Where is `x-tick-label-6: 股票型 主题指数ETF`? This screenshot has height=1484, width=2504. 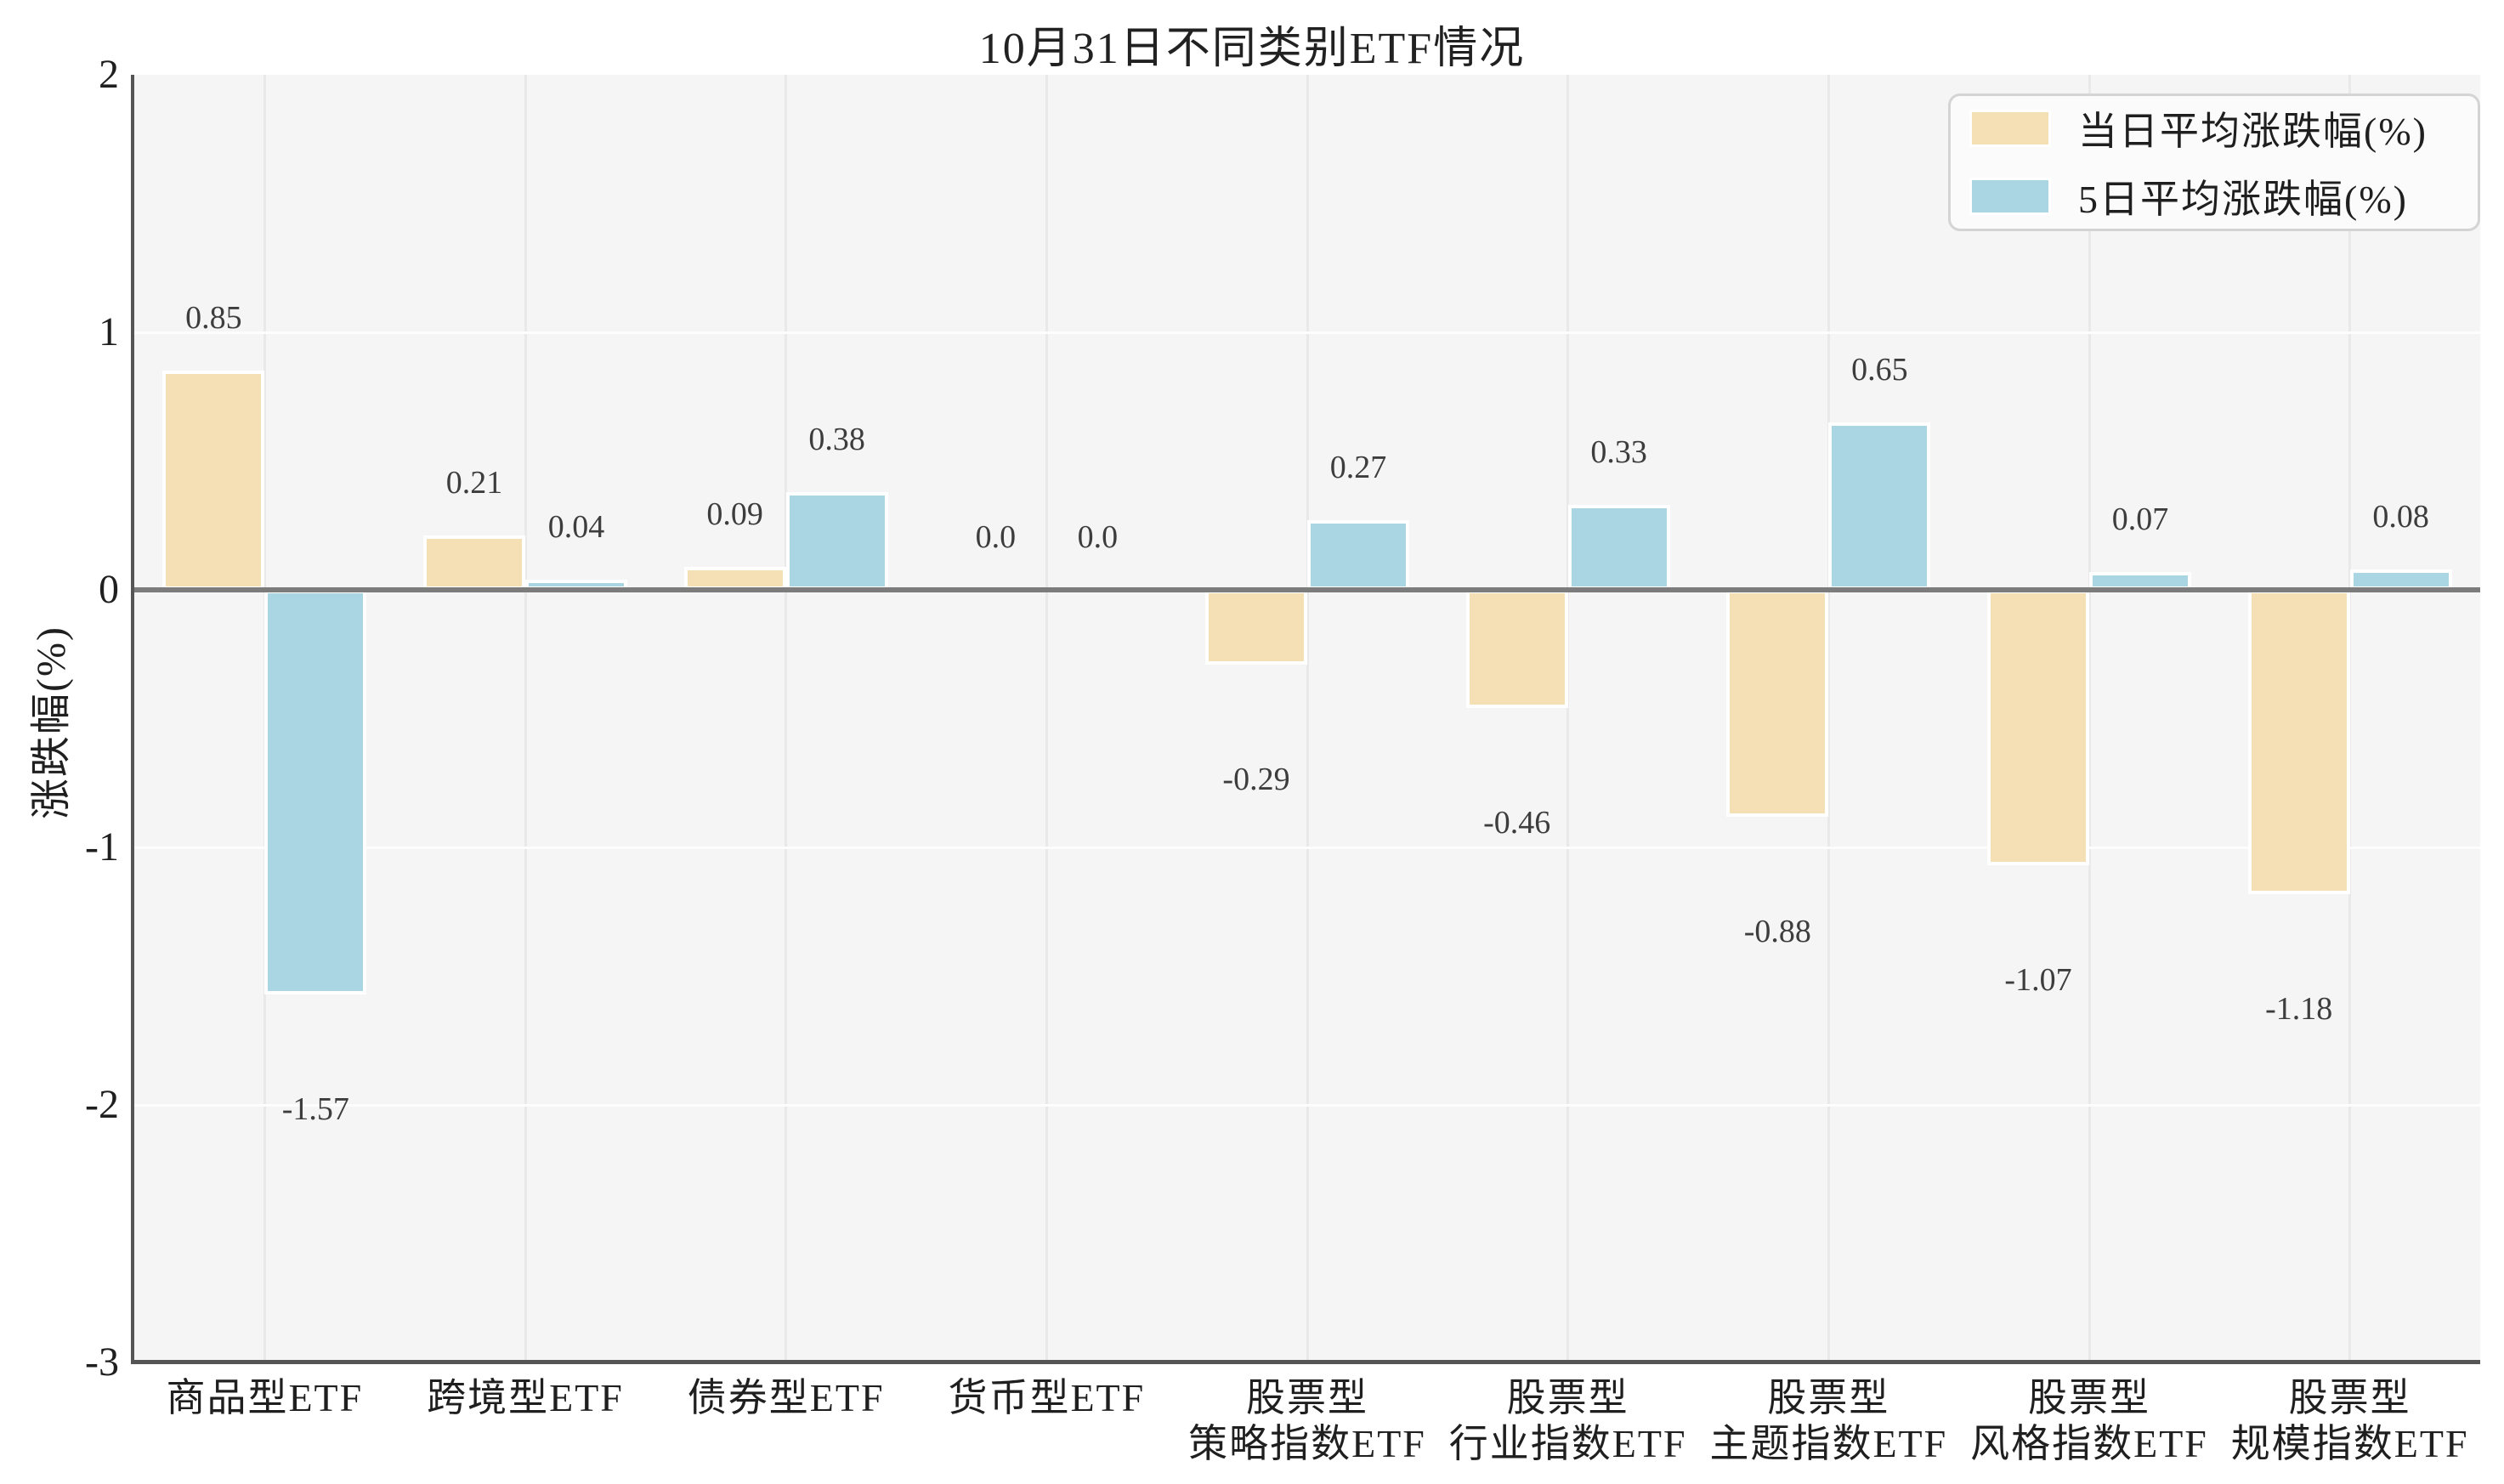 x-tick-label-6: 股票型 主题指数ETF is located at coordinates (1828, 1420).